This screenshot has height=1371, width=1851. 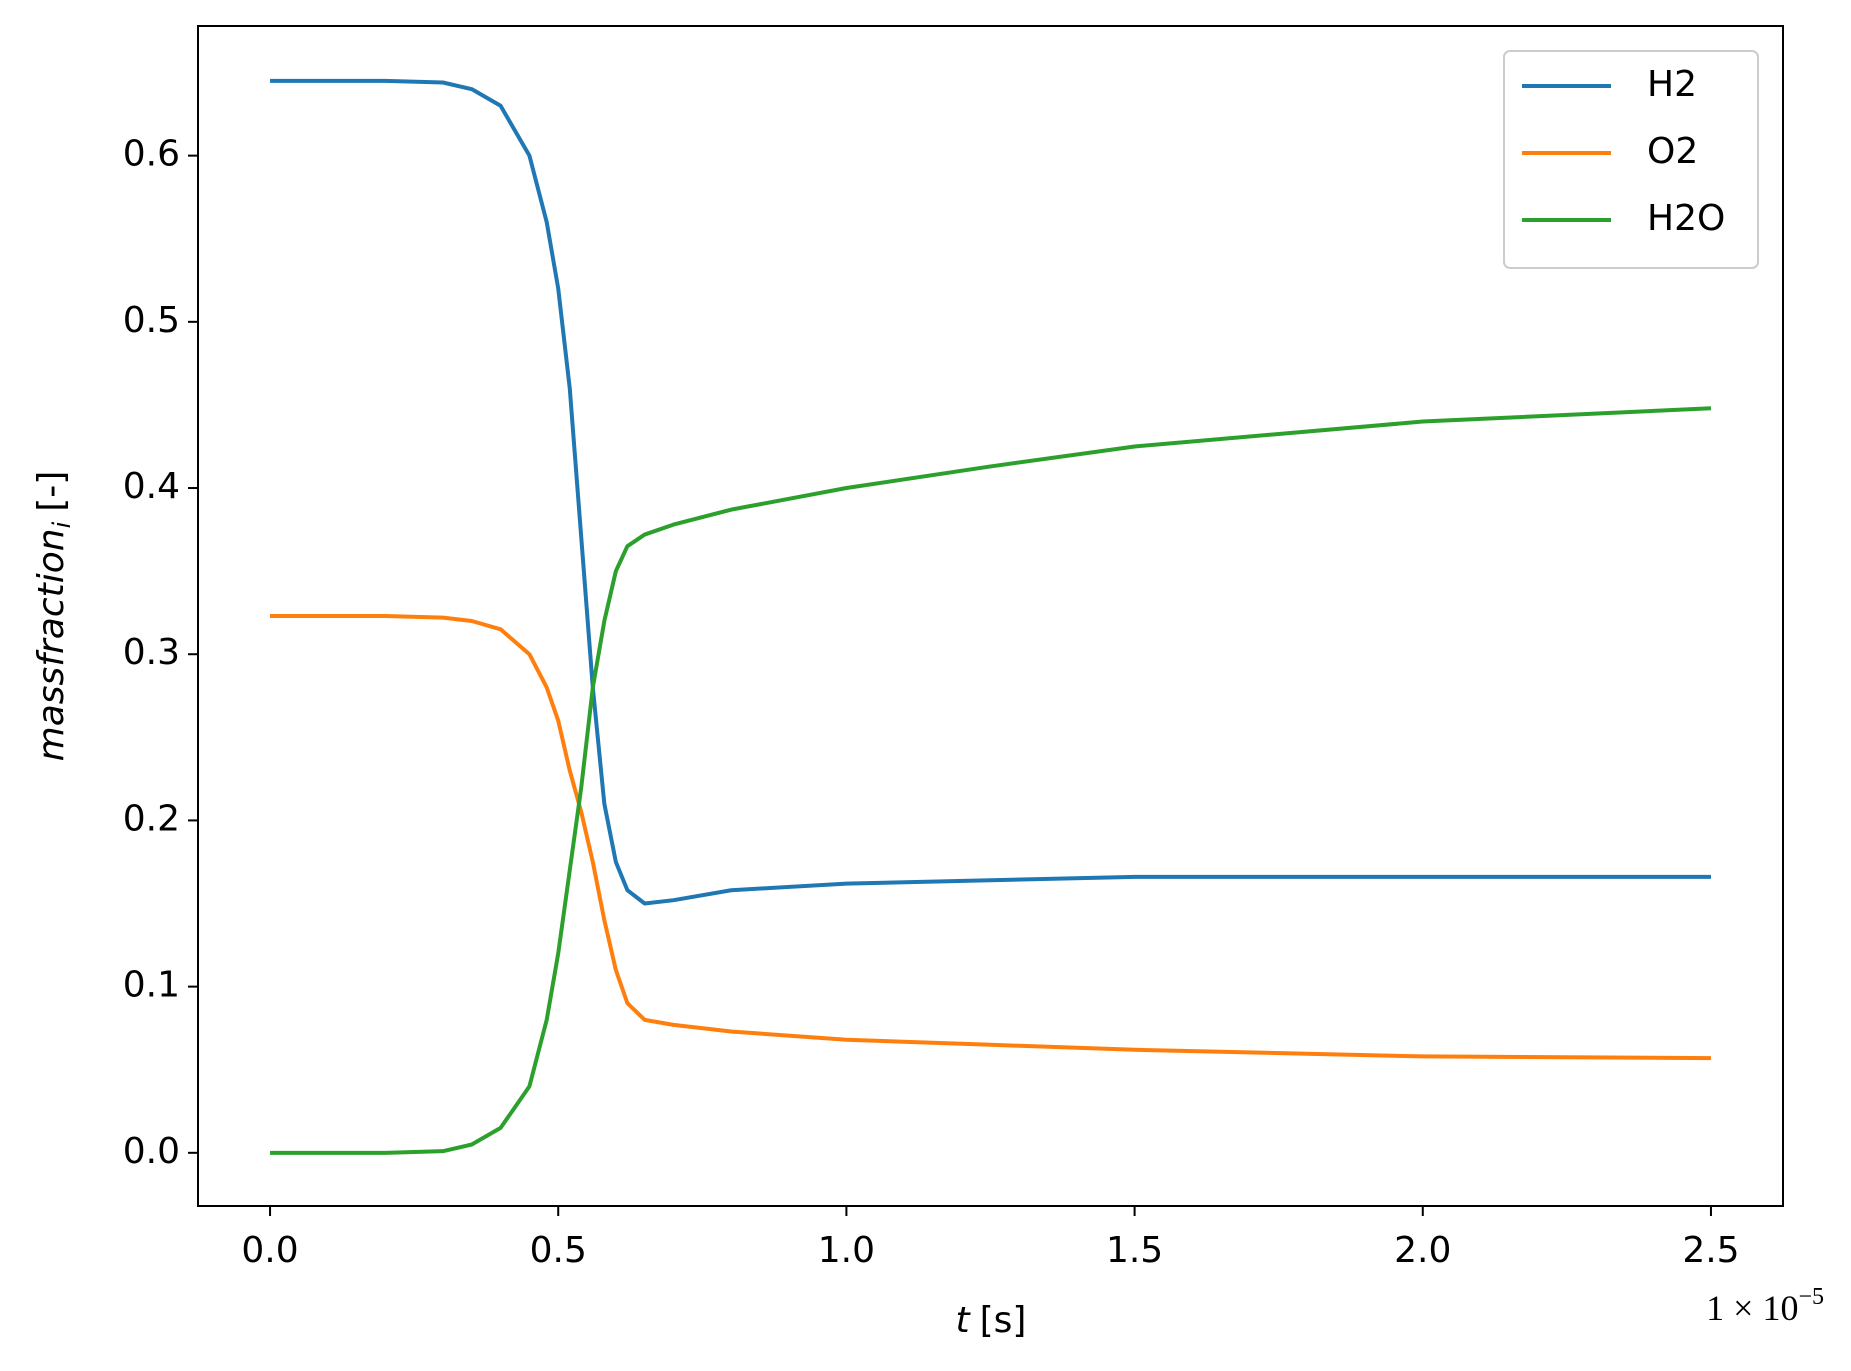 I want to click on x-tick-label: 2.0, so click(x=1422, y=1250).